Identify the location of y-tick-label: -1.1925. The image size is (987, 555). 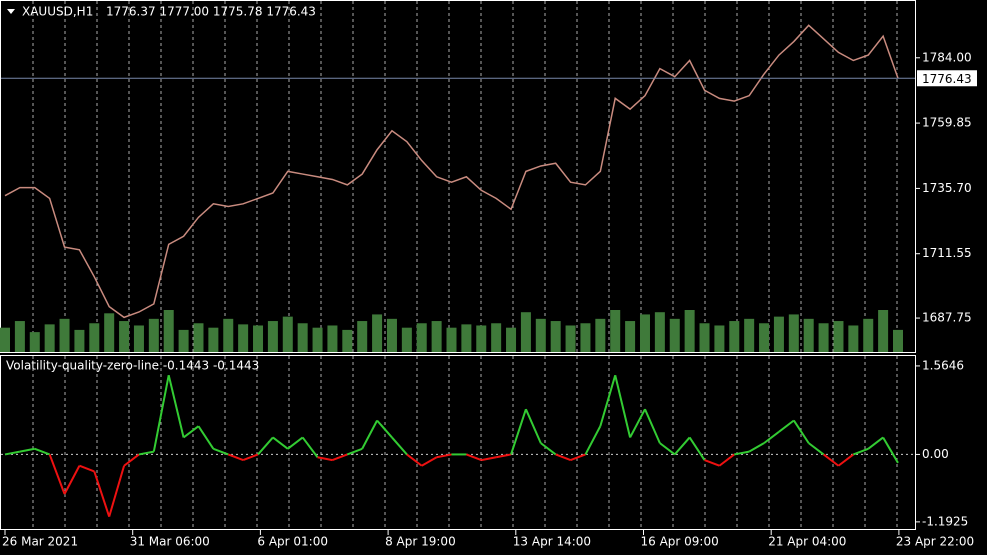
(945, 521).